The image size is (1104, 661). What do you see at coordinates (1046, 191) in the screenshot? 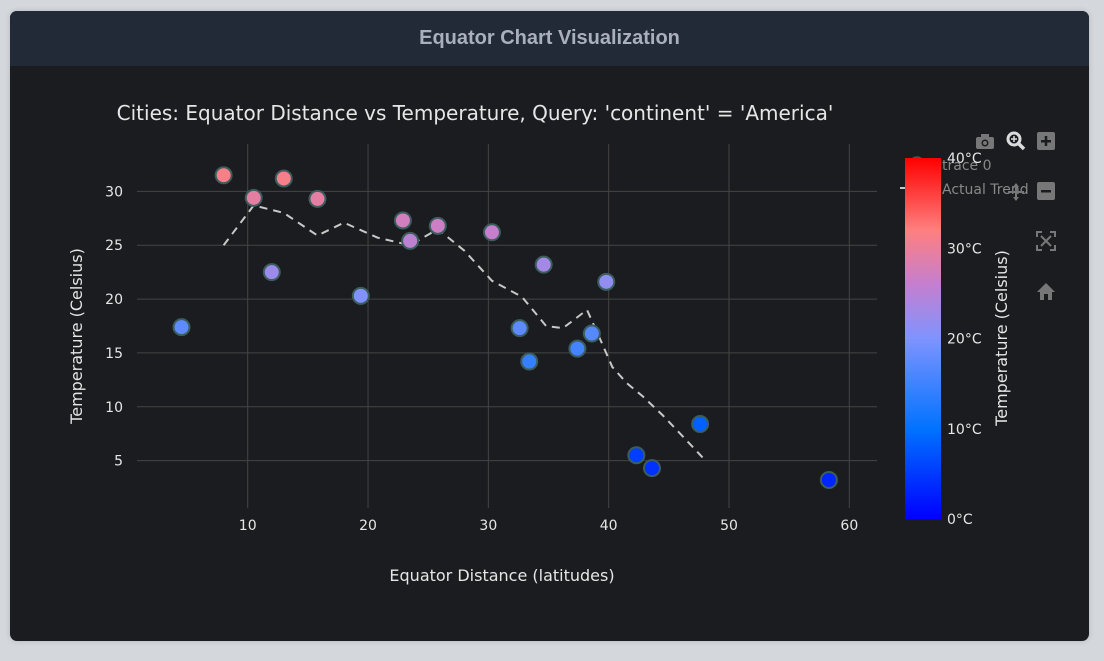
I see `zoom-out-icon` at bounding box center [1046, 191].